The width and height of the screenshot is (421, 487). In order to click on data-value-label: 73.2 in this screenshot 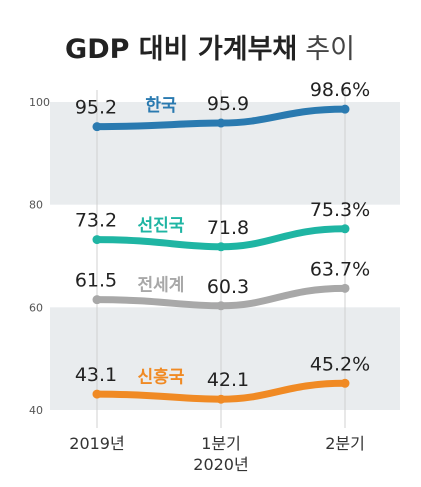, I will do `click(96, 221)`.